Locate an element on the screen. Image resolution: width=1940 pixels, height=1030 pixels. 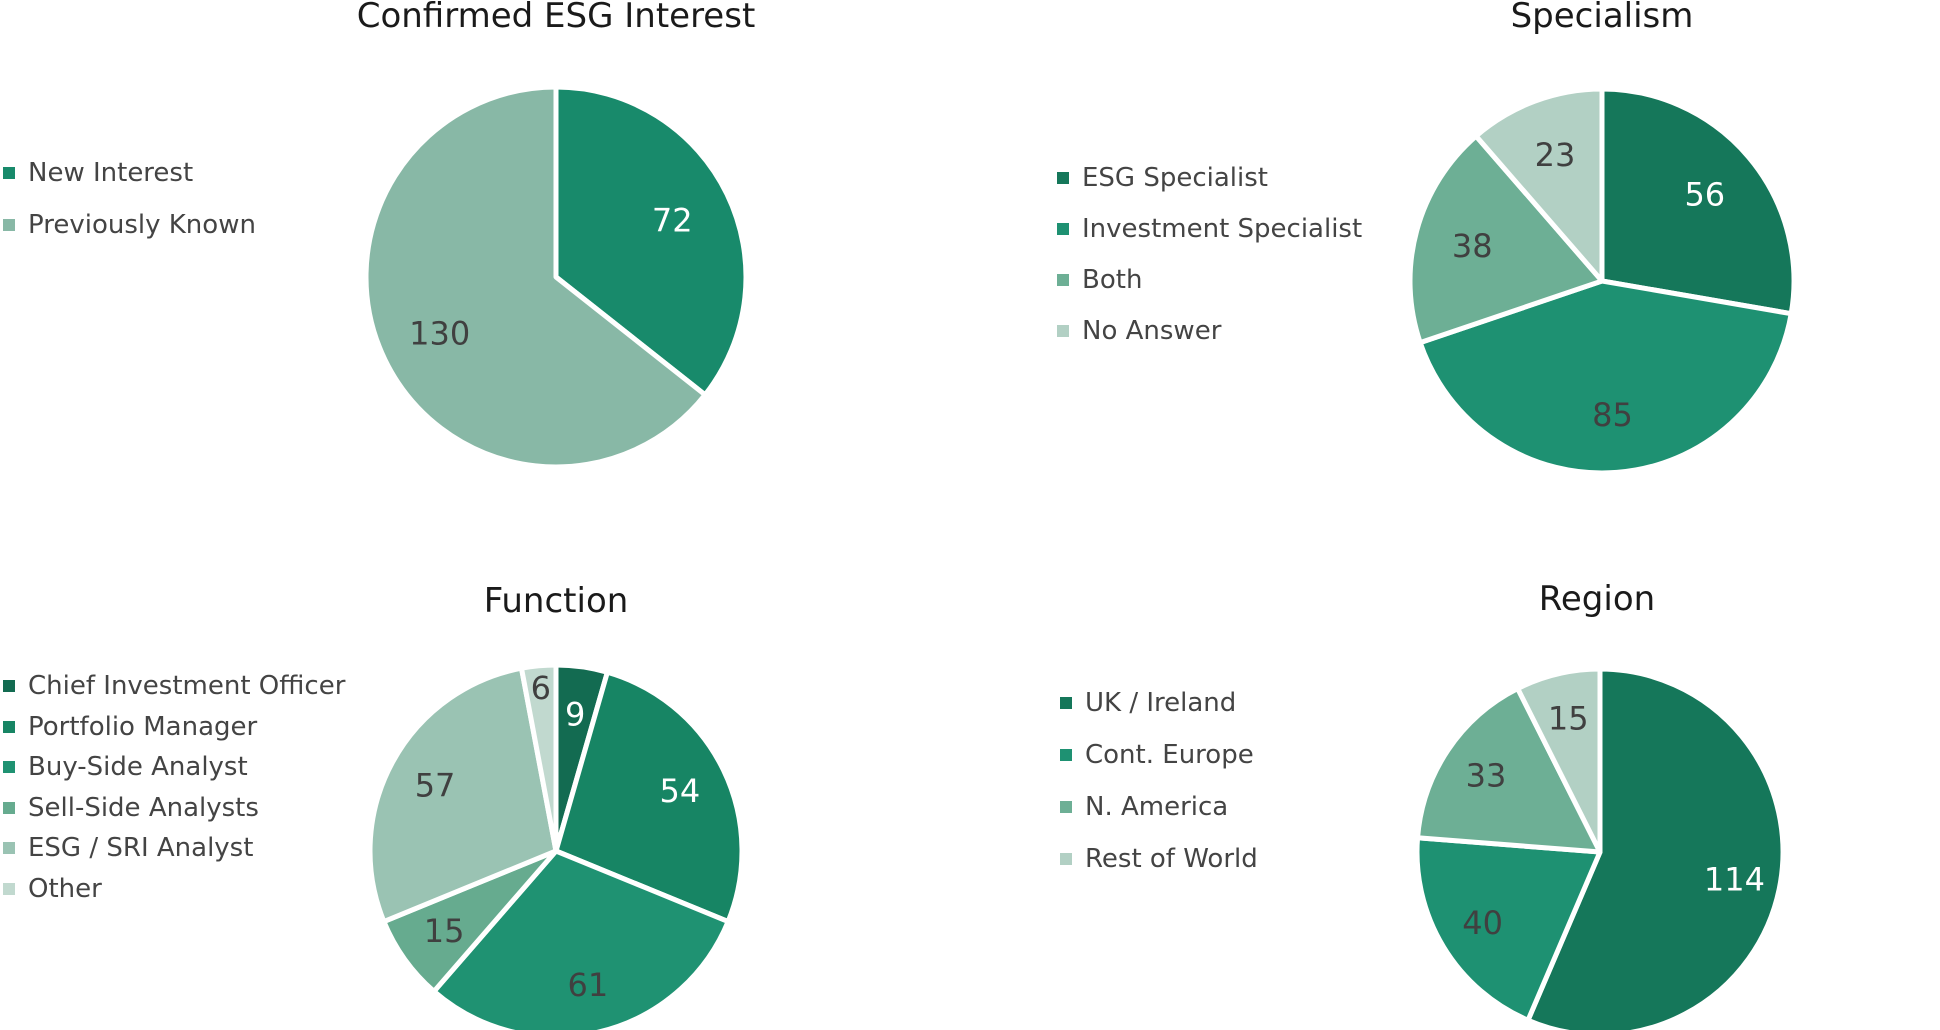
pie-chart: 9 54 61 15 57 6 is located at coordinates (556, 846).